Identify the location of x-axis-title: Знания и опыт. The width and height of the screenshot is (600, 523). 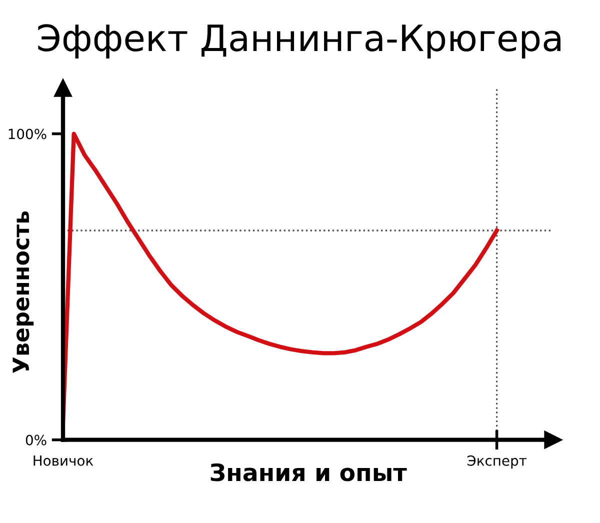
(308, 472).